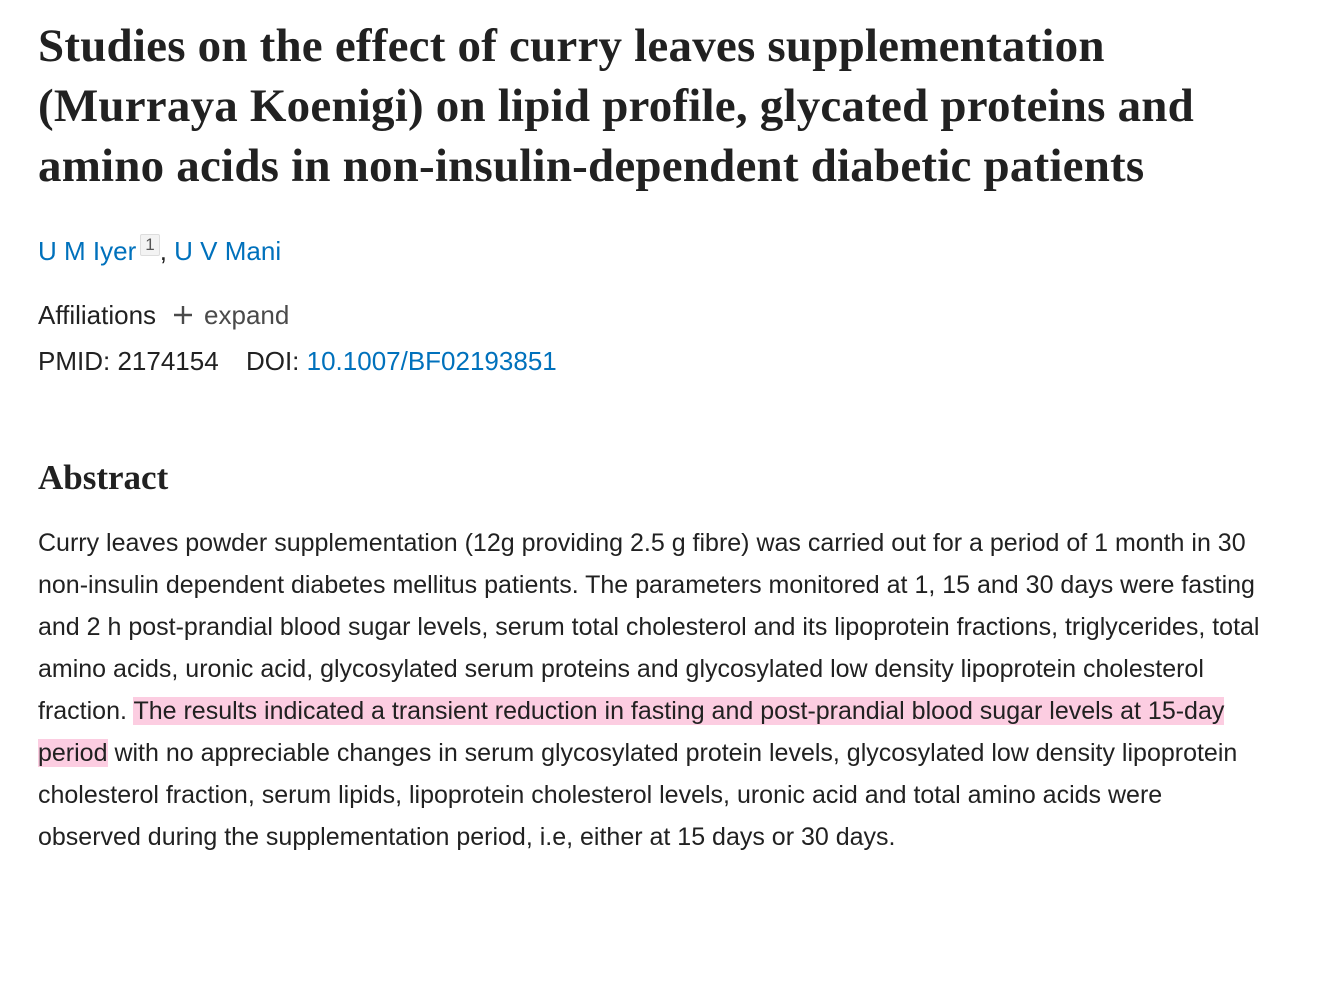 The image size is (1320, 1008). Describe the element at coordinates (653, 315) in the screenshot. I see `affiliations: Affiliations expand` at that location.